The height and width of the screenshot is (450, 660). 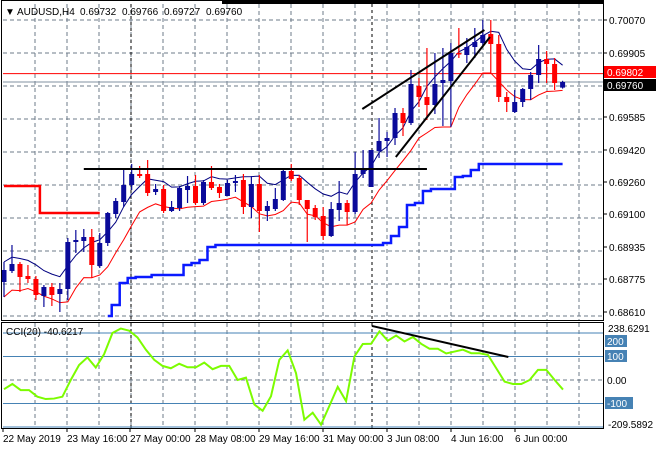 I want to click on time-axis-label: 6 Jun 00:00, so click(x=541, y=439).